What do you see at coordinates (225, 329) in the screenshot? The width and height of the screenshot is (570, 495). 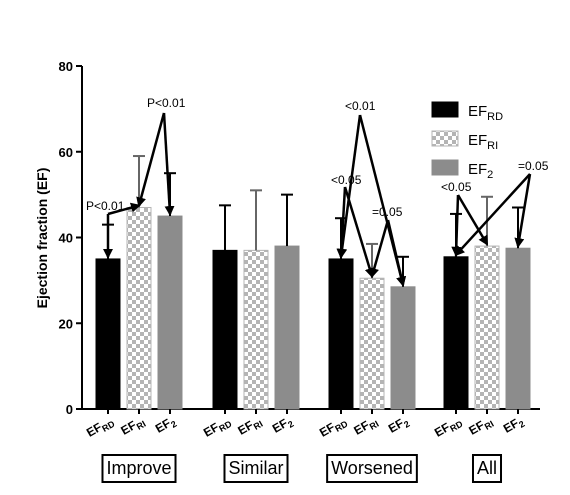 I see `bar-similar-rd` at bounding box center [225, 329].